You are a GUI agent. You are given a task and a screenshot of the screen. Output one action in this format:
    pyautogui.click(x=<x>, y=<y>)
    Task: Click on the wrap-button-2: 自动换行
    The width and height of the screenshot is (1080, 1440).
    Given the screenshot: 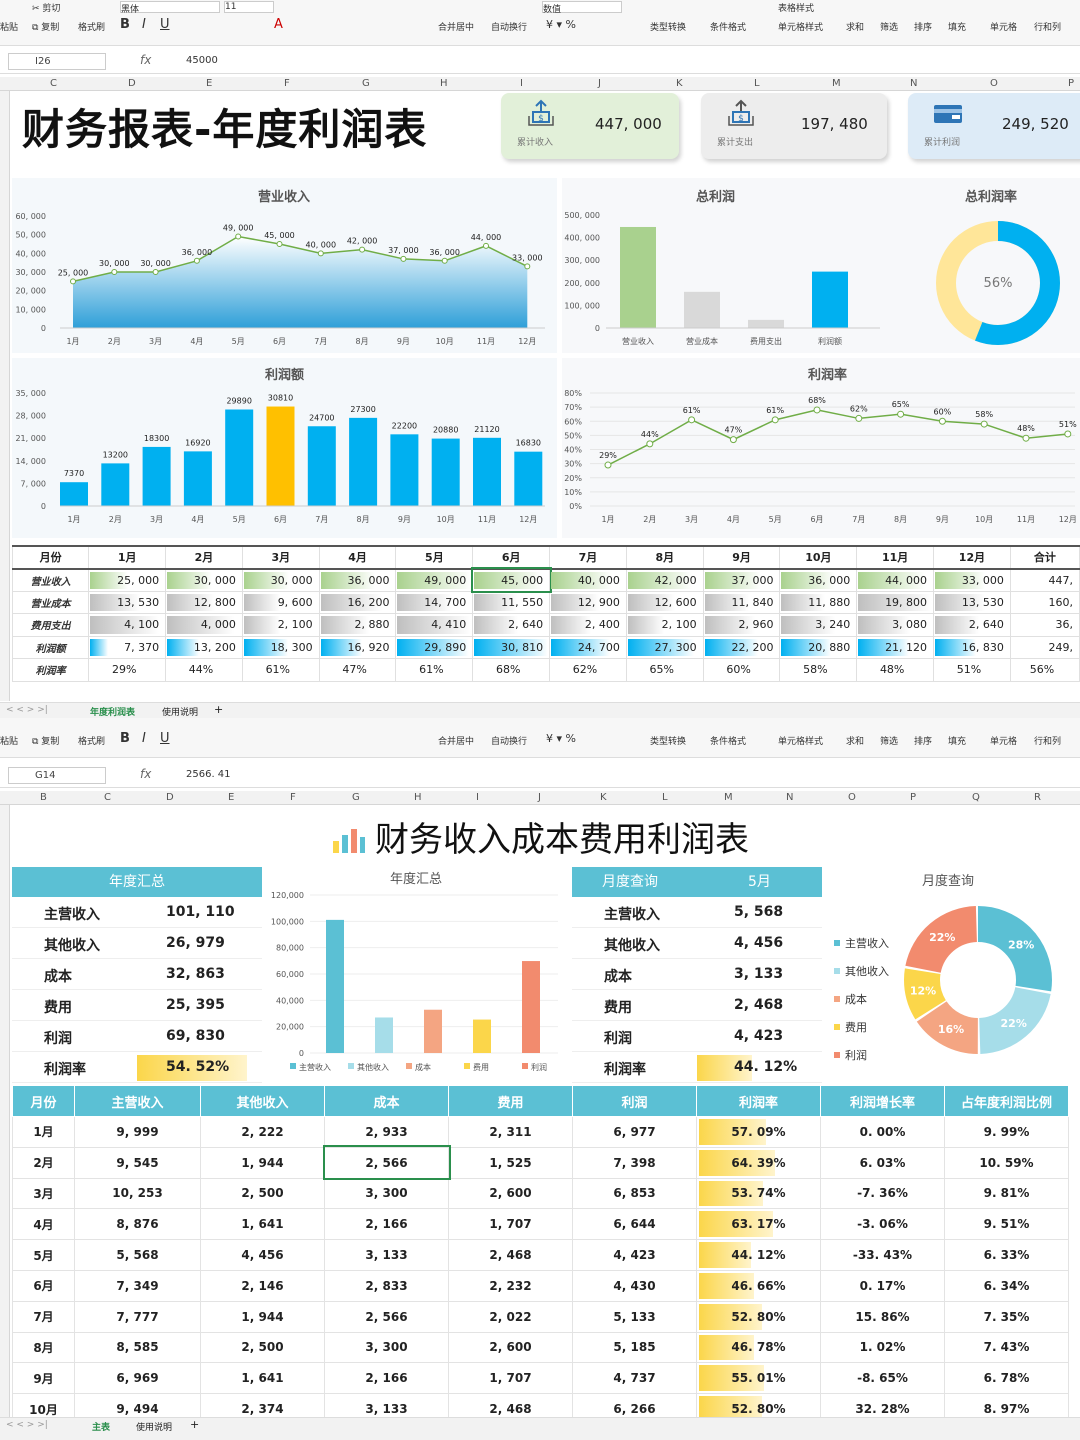 What is the action you would take?
    pyautogui.click(x=509, y=742)
    